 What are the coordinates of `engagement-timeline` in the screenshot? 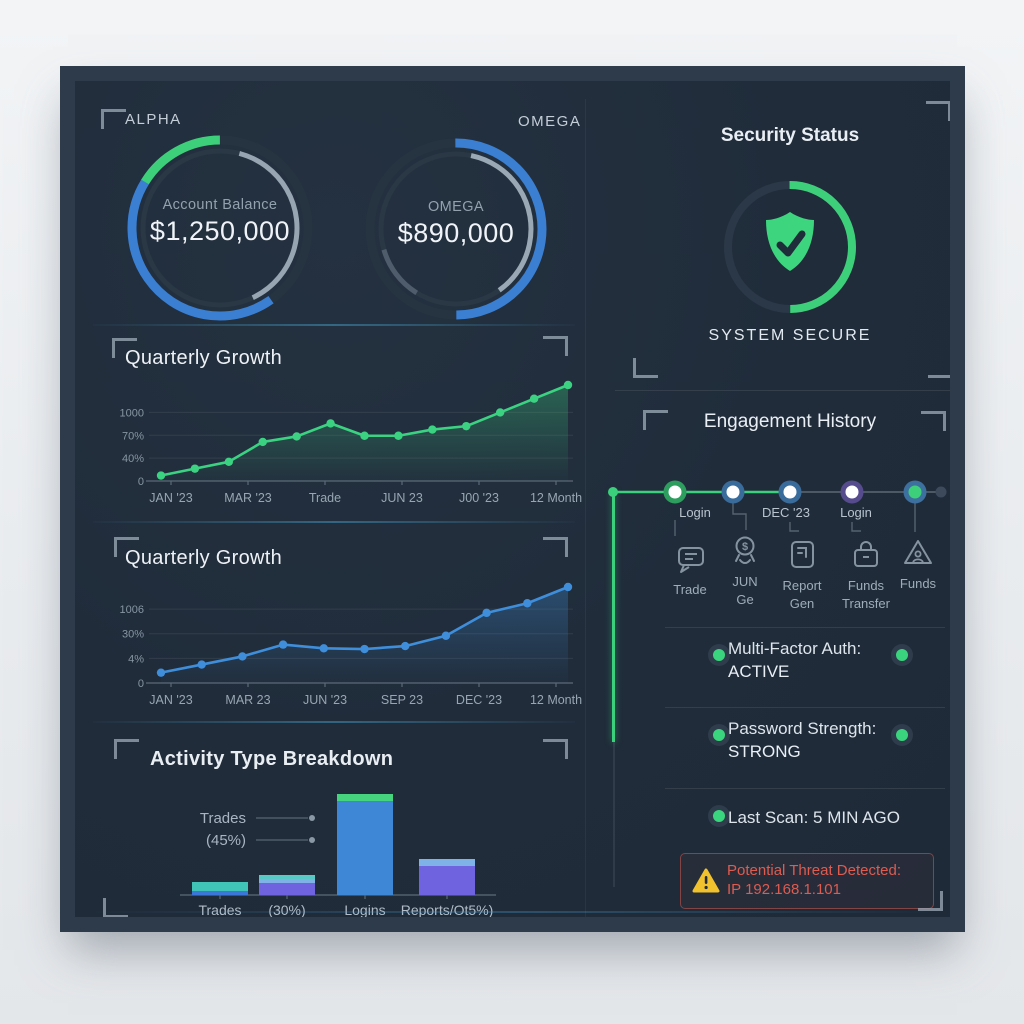 It's located at (777, 508).